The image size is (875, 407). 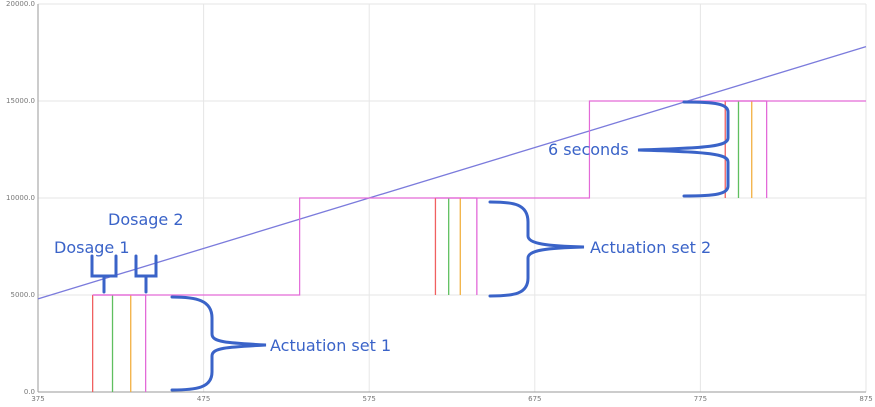 What do you see at coordinates (104, 274) in the screenshot?
I see `dosage-1-bracket` at bounding box center [104, 274].